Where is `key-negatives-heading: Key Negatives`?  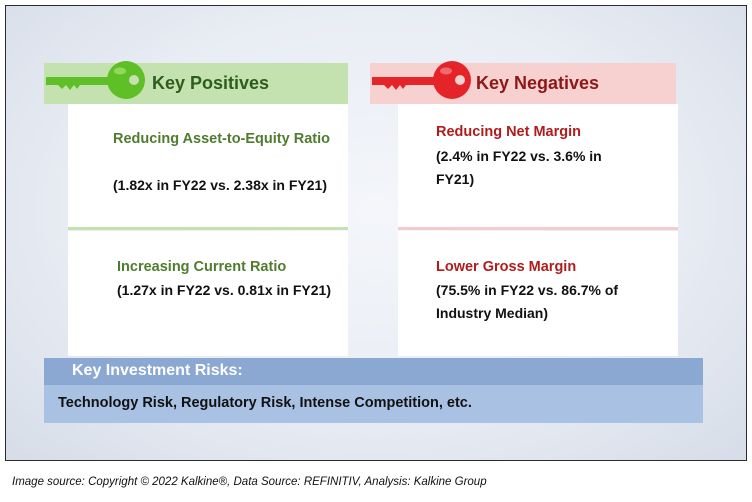
key-negatives-heading: Key Negatives is located at coordinates (538, 83).